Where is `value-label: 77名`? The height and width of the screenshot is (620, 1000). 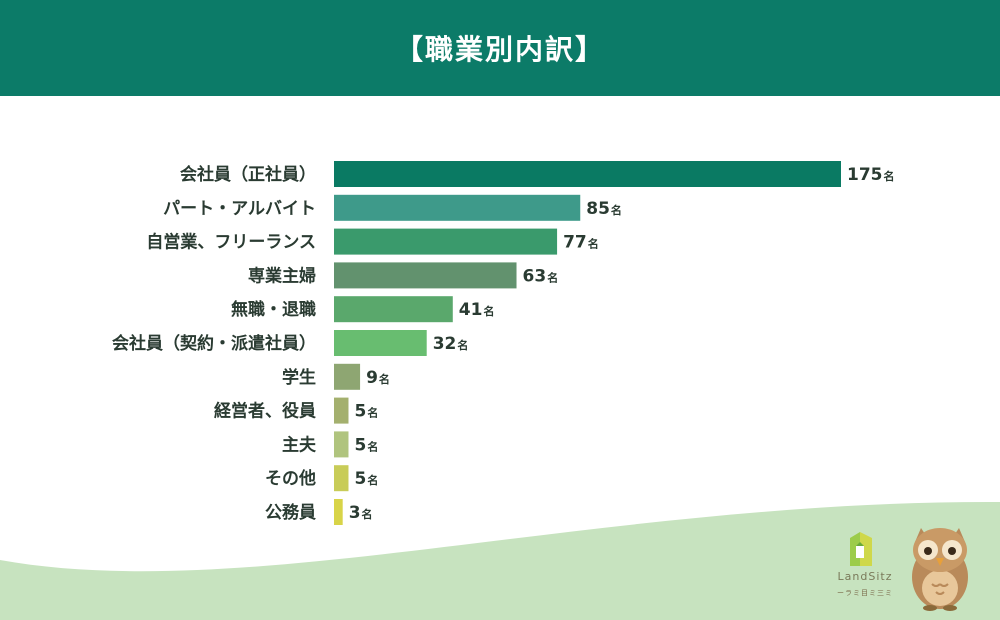
value-label: 77名 is located at coordinates (581, 243).